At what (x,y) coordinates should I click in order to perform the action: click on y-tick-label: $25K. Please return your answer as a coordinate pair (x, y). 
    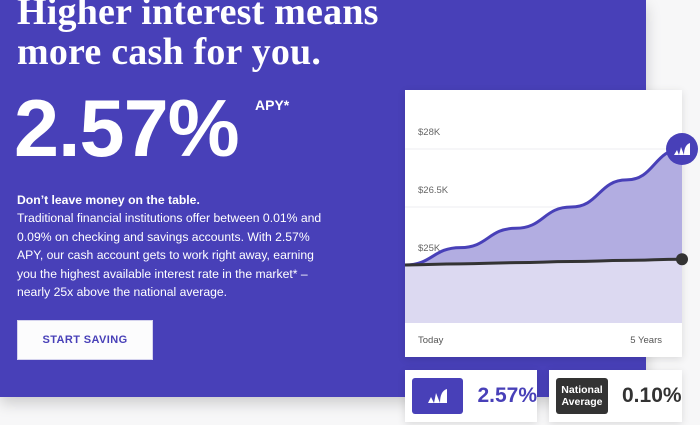
    Looking at the image, I should click on (429, 248).